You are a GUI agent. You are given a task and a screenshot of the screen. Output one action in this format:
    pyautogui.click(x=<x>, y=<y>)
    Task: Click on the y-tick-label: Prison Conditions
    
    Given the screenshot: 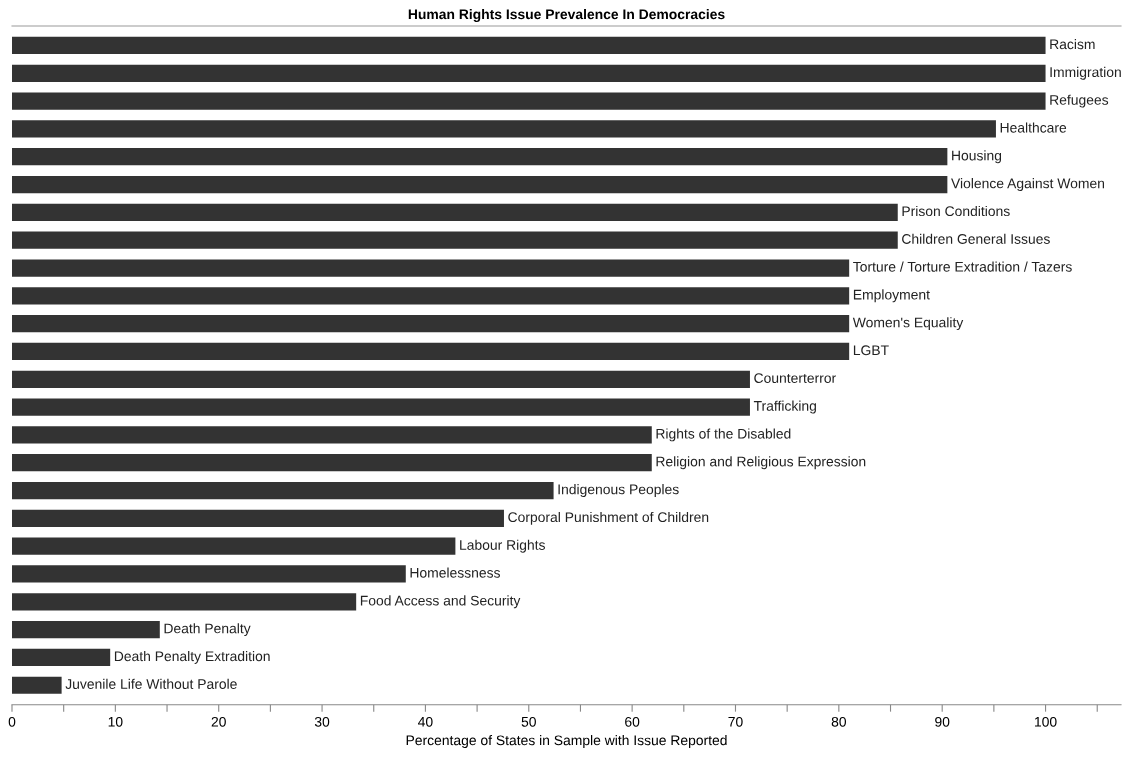 What is the action you would take?
    pyautogui.click(x=956, y=211)
    